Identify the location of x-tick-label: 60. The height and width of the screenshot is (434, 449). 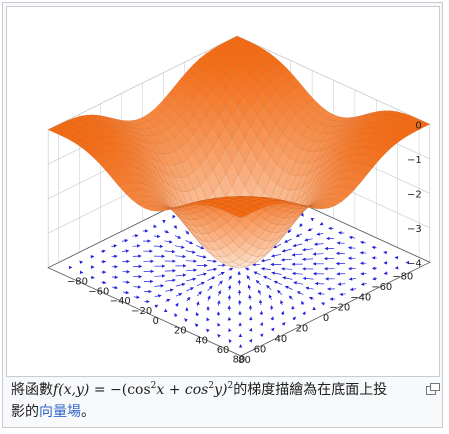
(260, 349).